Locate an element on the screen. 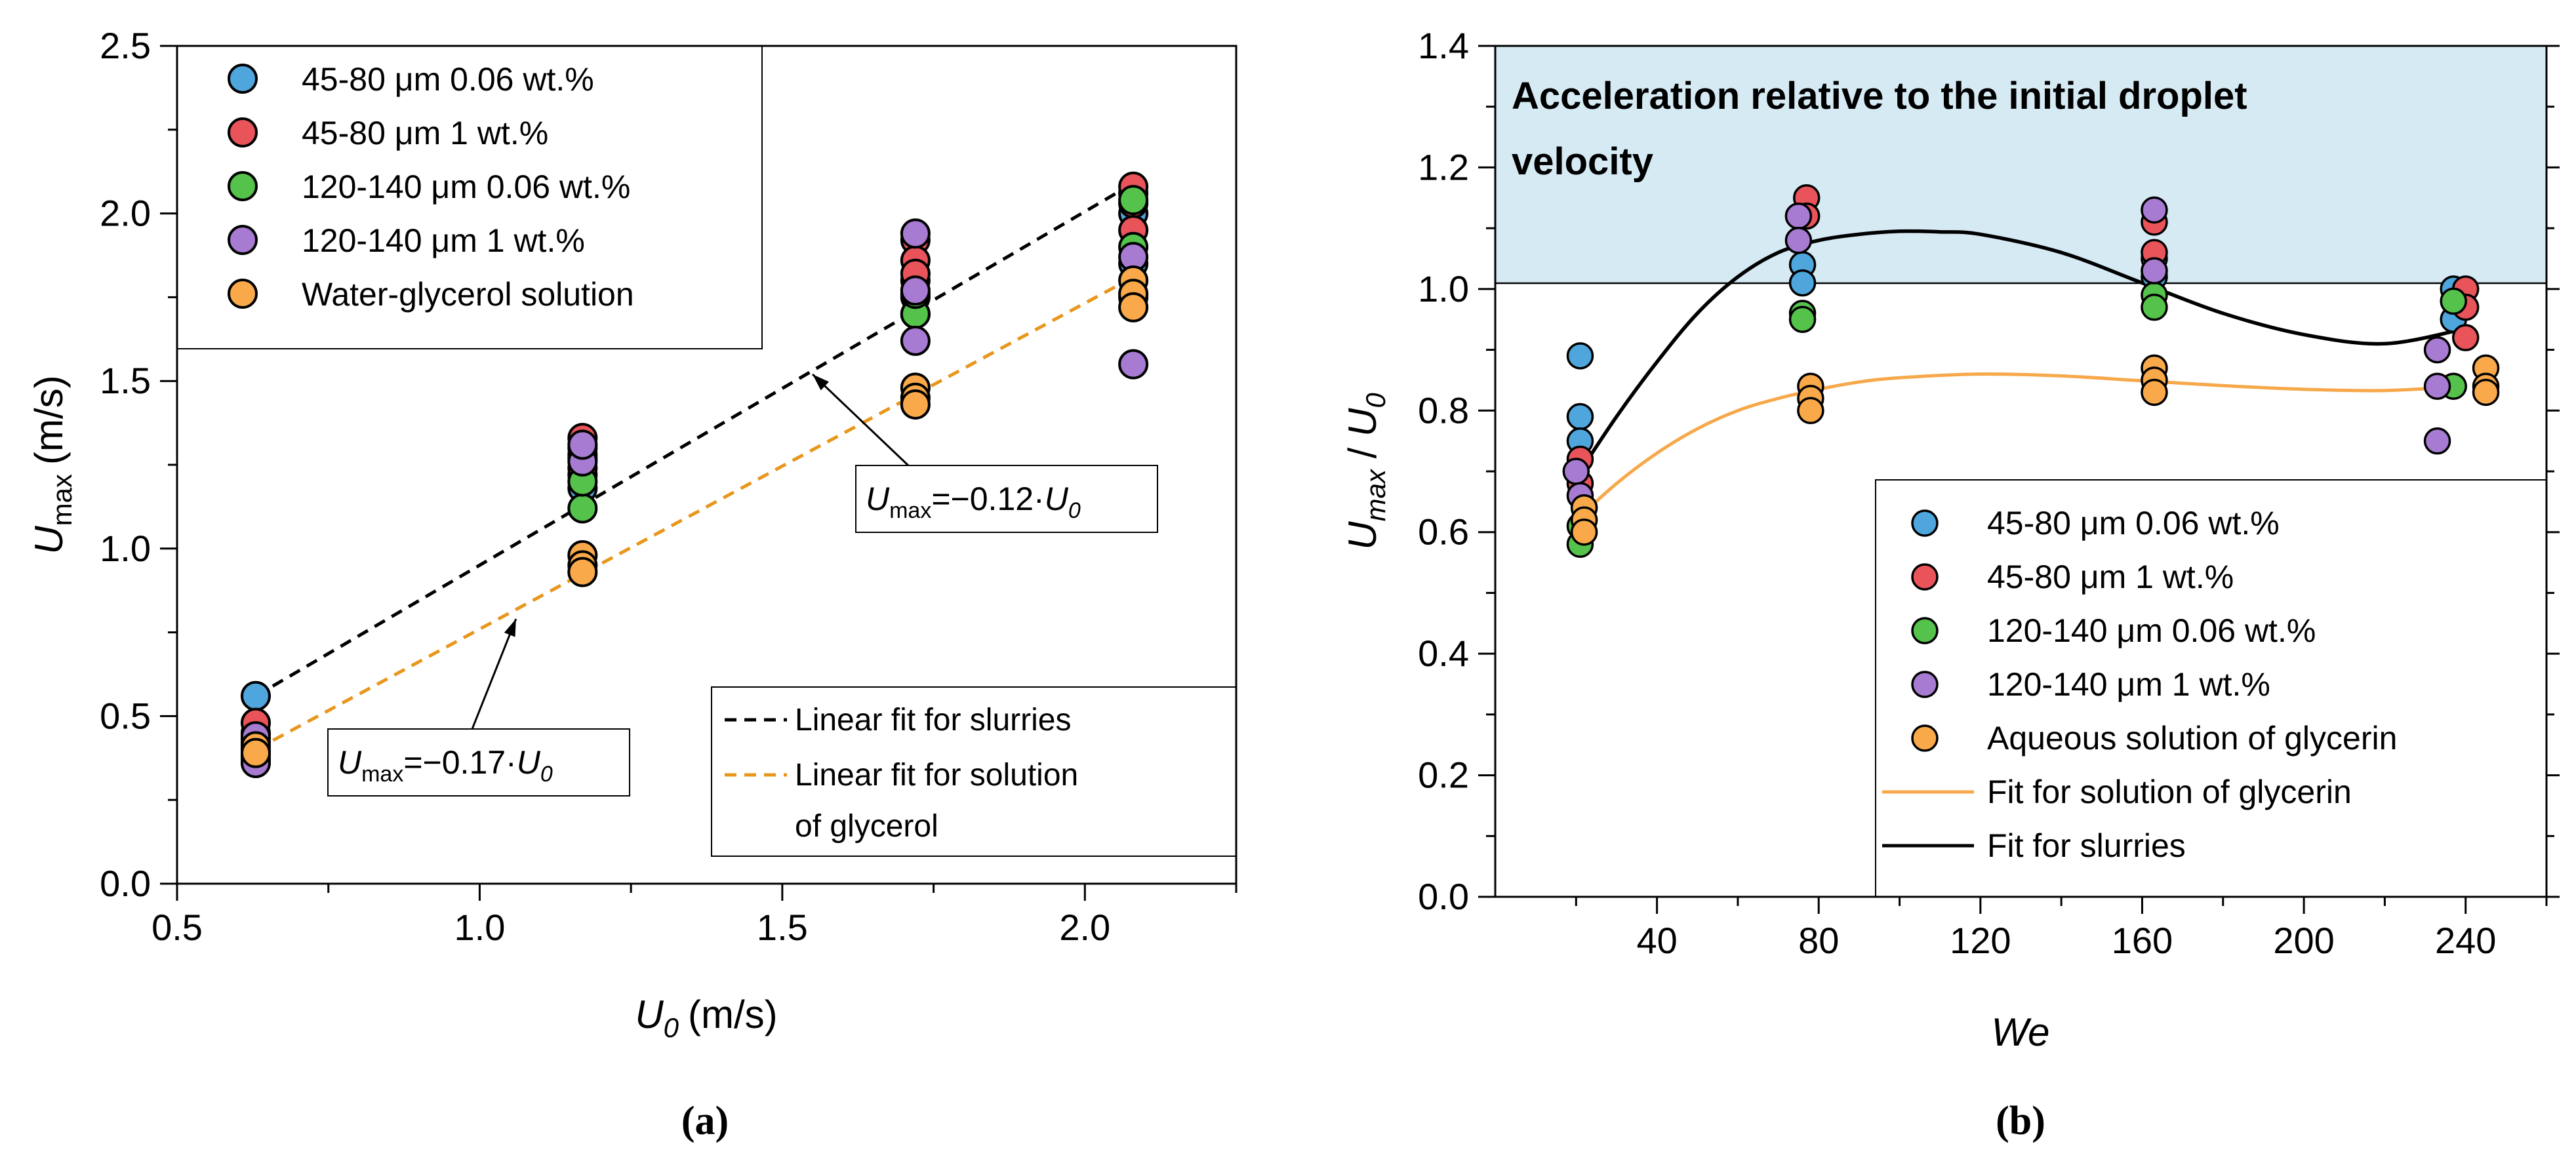  chart-b-legend-label: 45-80 μm 1 wt.% is located at coordinates (2110, 577).